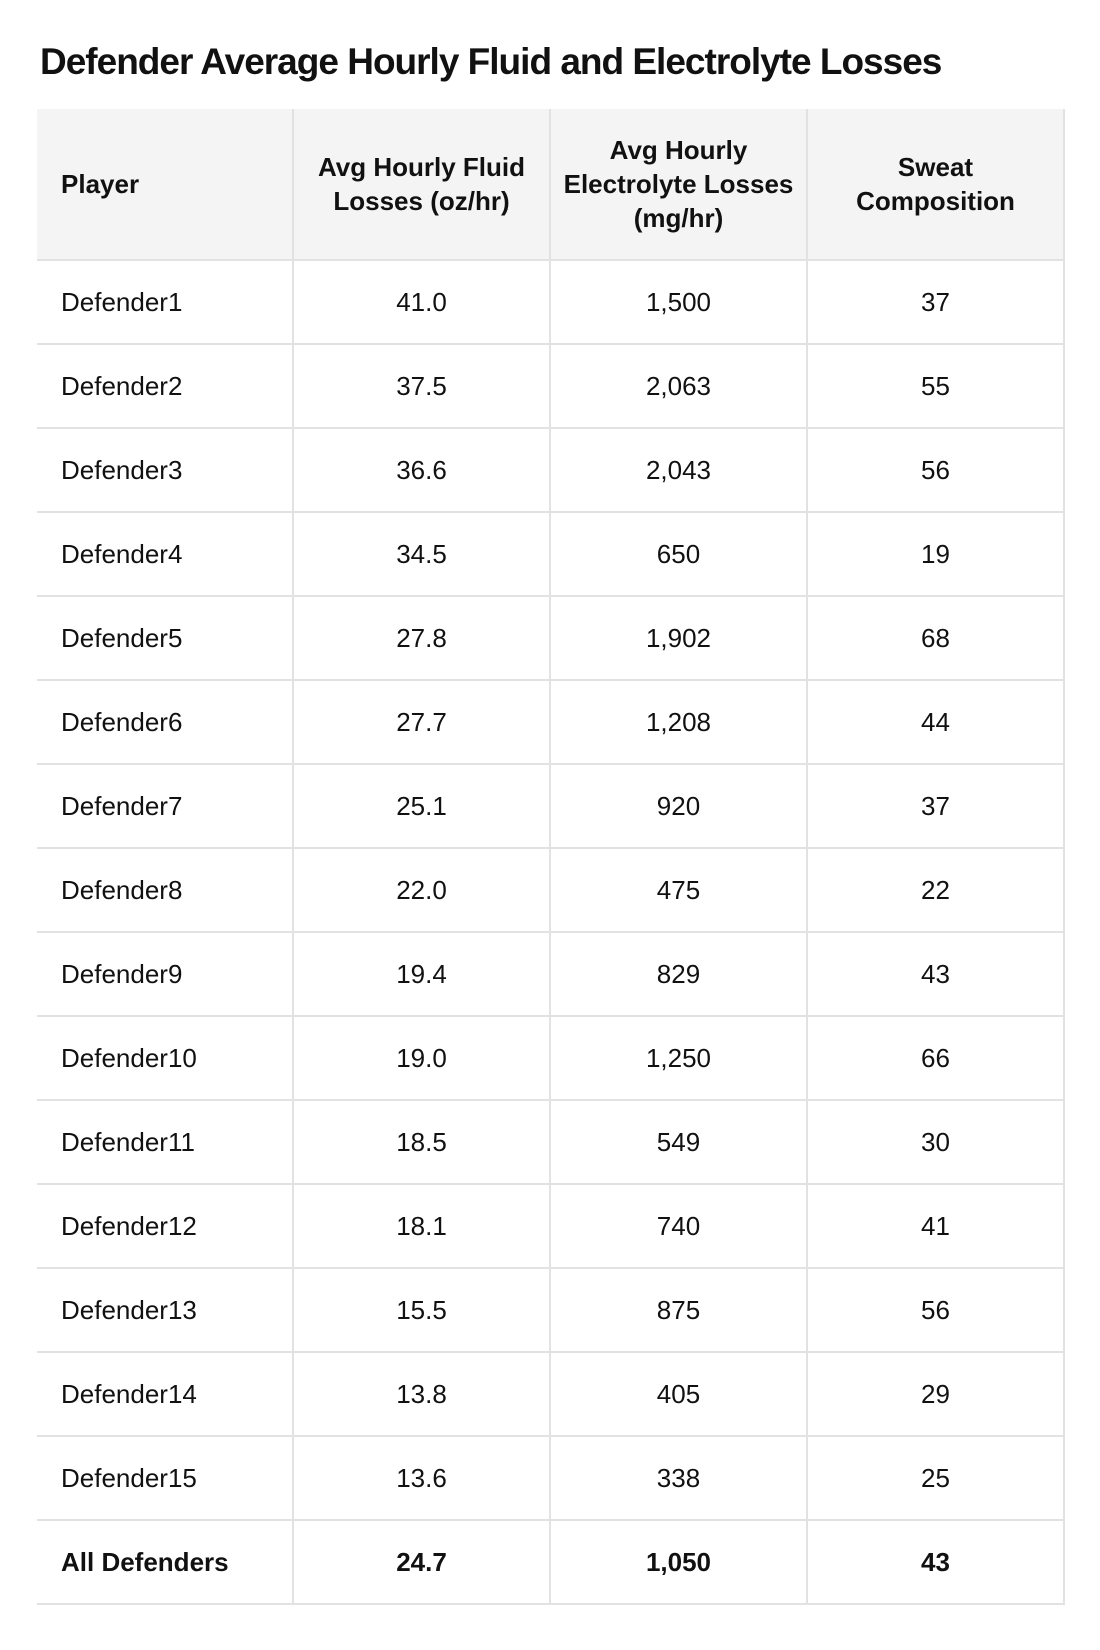 Image resolution: width=1100 pixels, height=1650 pixels. What do you see at coordinates (679, 554) in the screenshot?
I see `cell-electrolyte: 650` at bounding box center [679, 554].